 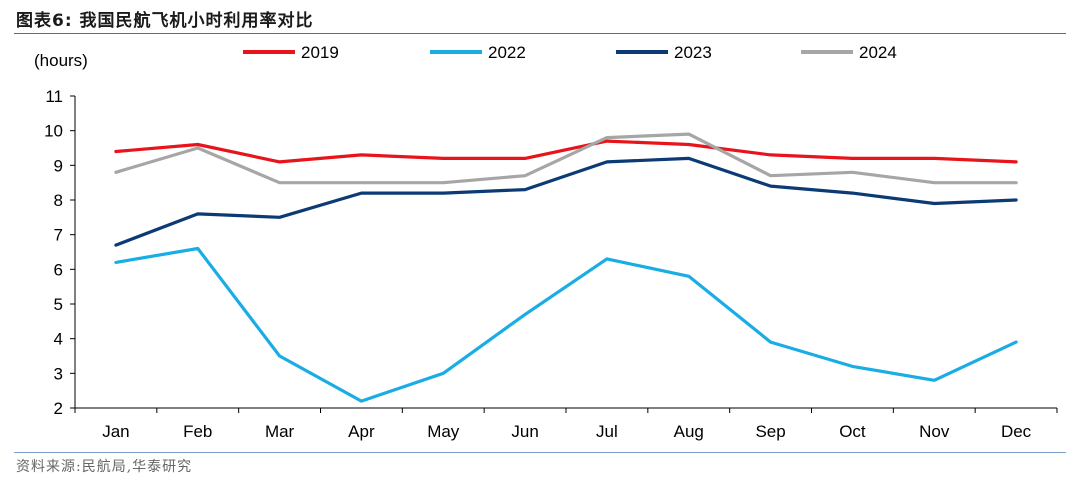 What do you see at coordinates (58, 373) in the screenshot?
I see `y-tick-label: 3` at bounding box center [58, 373].